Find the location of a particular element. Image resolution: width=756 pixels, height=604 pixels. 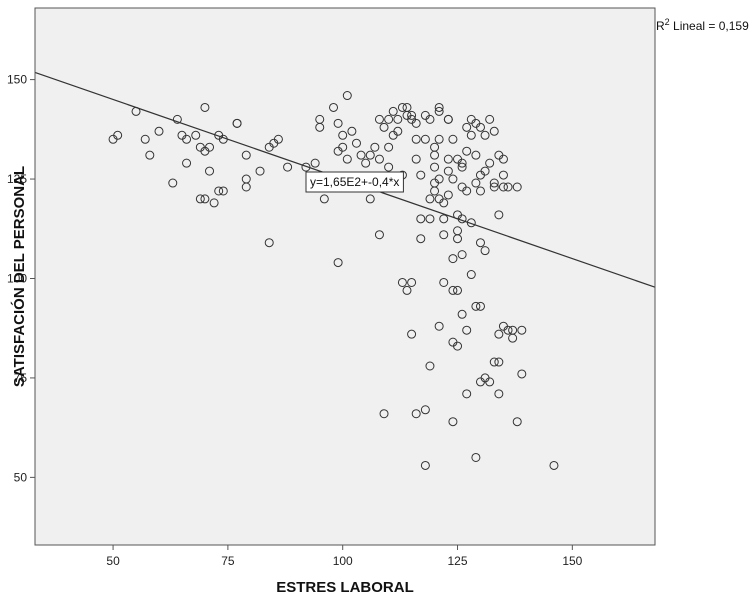

y-axis-title: SATISFACIÓN DEL PERSONAL is located at coordinates (19, 276).